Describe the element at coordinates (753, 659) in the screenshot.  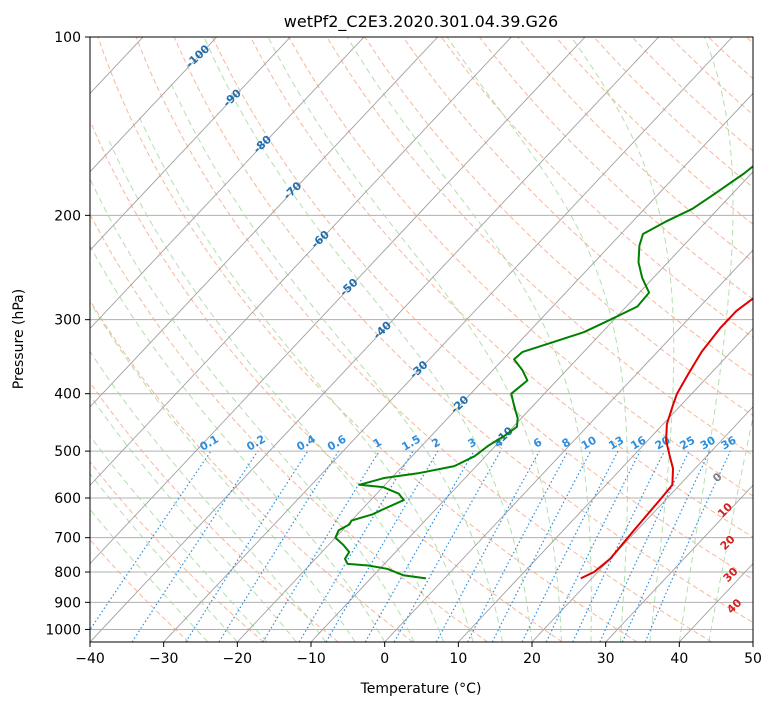
I see `x-tick-label: 50` at that location.